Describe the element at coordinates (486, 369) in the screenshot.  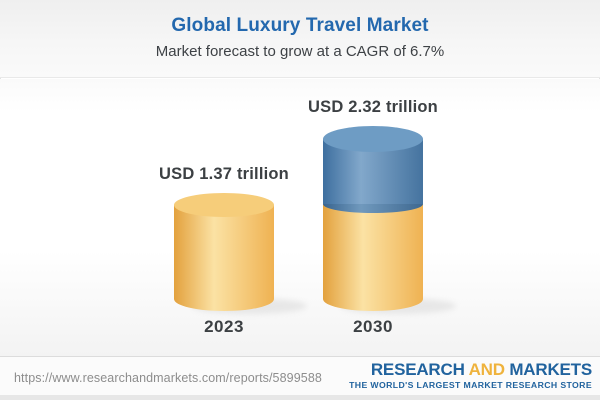
I see `logo-word-and: AND` at that location.